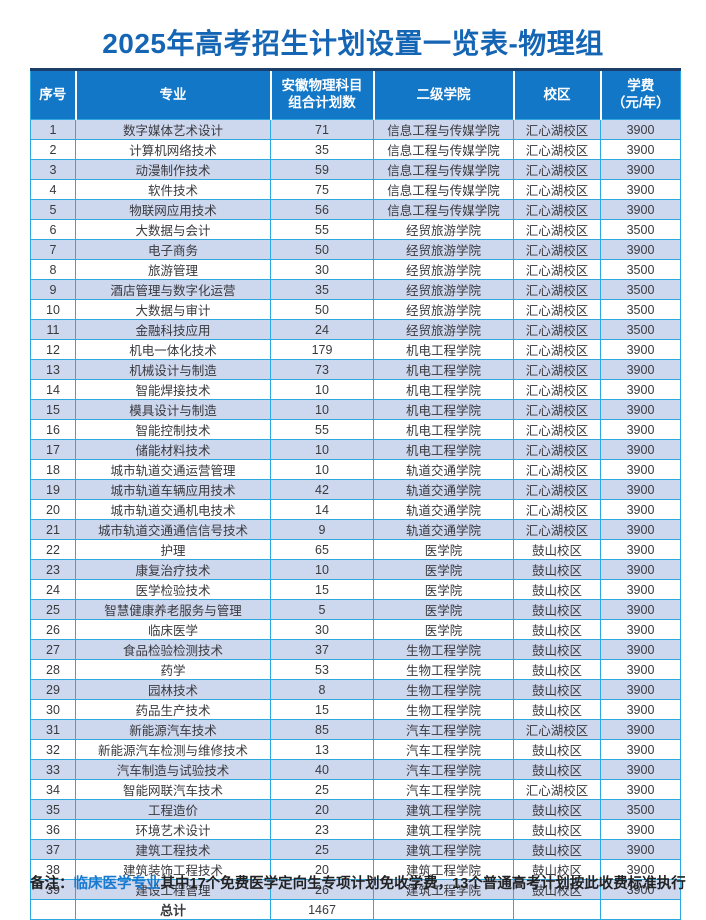 The height and width of the screenshot is (920, 706). What do you see at coordinates (322, 749) in the screenshot?
I see `table-cell: 13` at bounding box center [322, 749].